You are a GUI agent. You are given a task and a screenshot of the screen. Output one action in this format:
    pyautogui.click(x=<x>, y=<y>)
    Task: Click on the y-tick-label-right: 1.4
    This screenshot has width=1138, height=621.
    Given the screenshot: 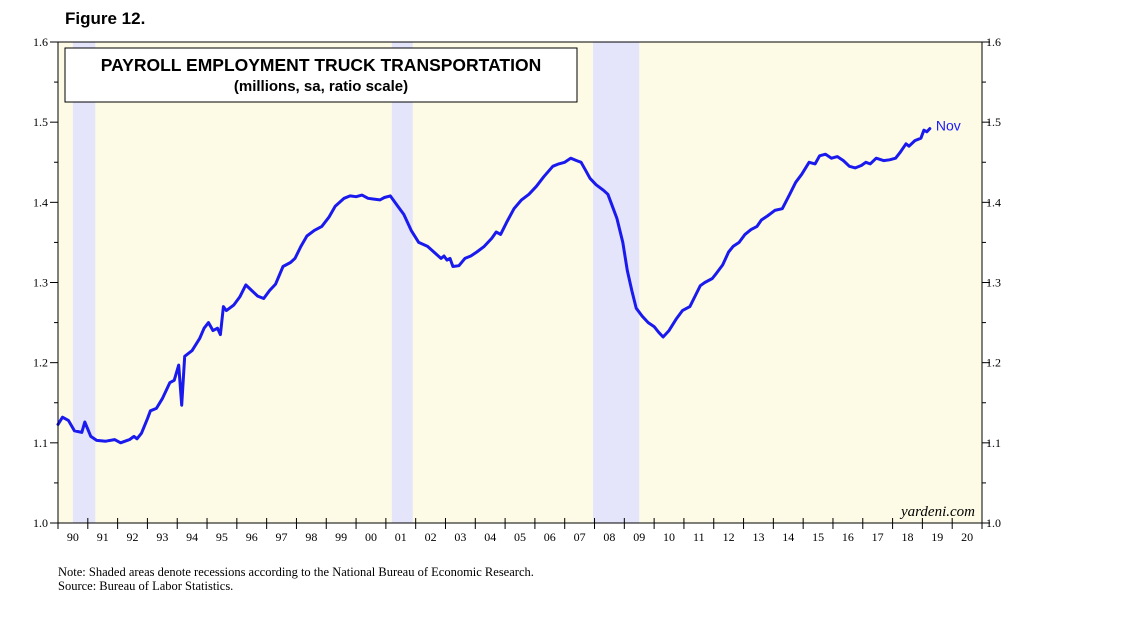 What is the action you would take?
    pyautogui.click(x=993, y=202)
    